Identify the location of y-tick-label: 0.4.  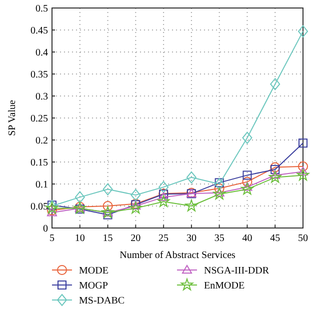
(42, 53).